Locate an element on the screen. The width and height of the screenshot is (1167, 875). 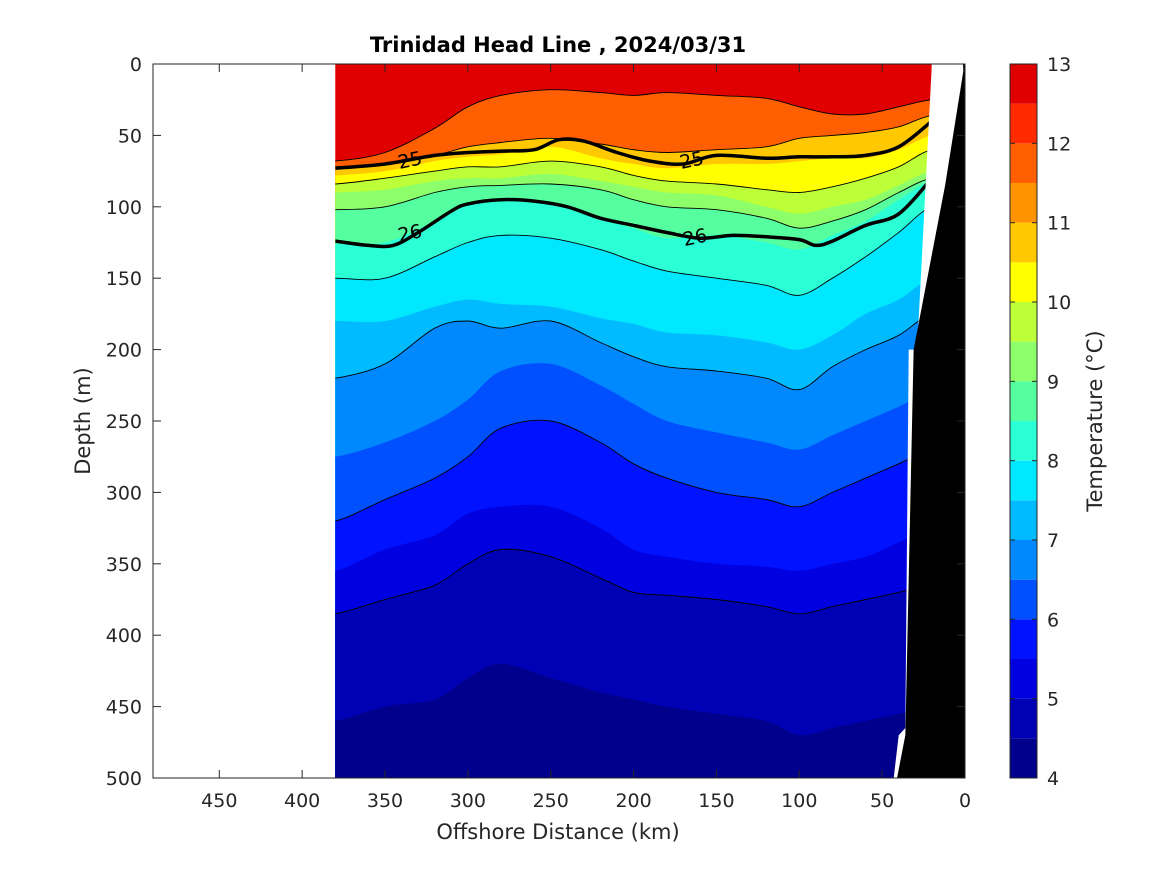
x-tick-label: 150 is located at coordinates (716, 801).